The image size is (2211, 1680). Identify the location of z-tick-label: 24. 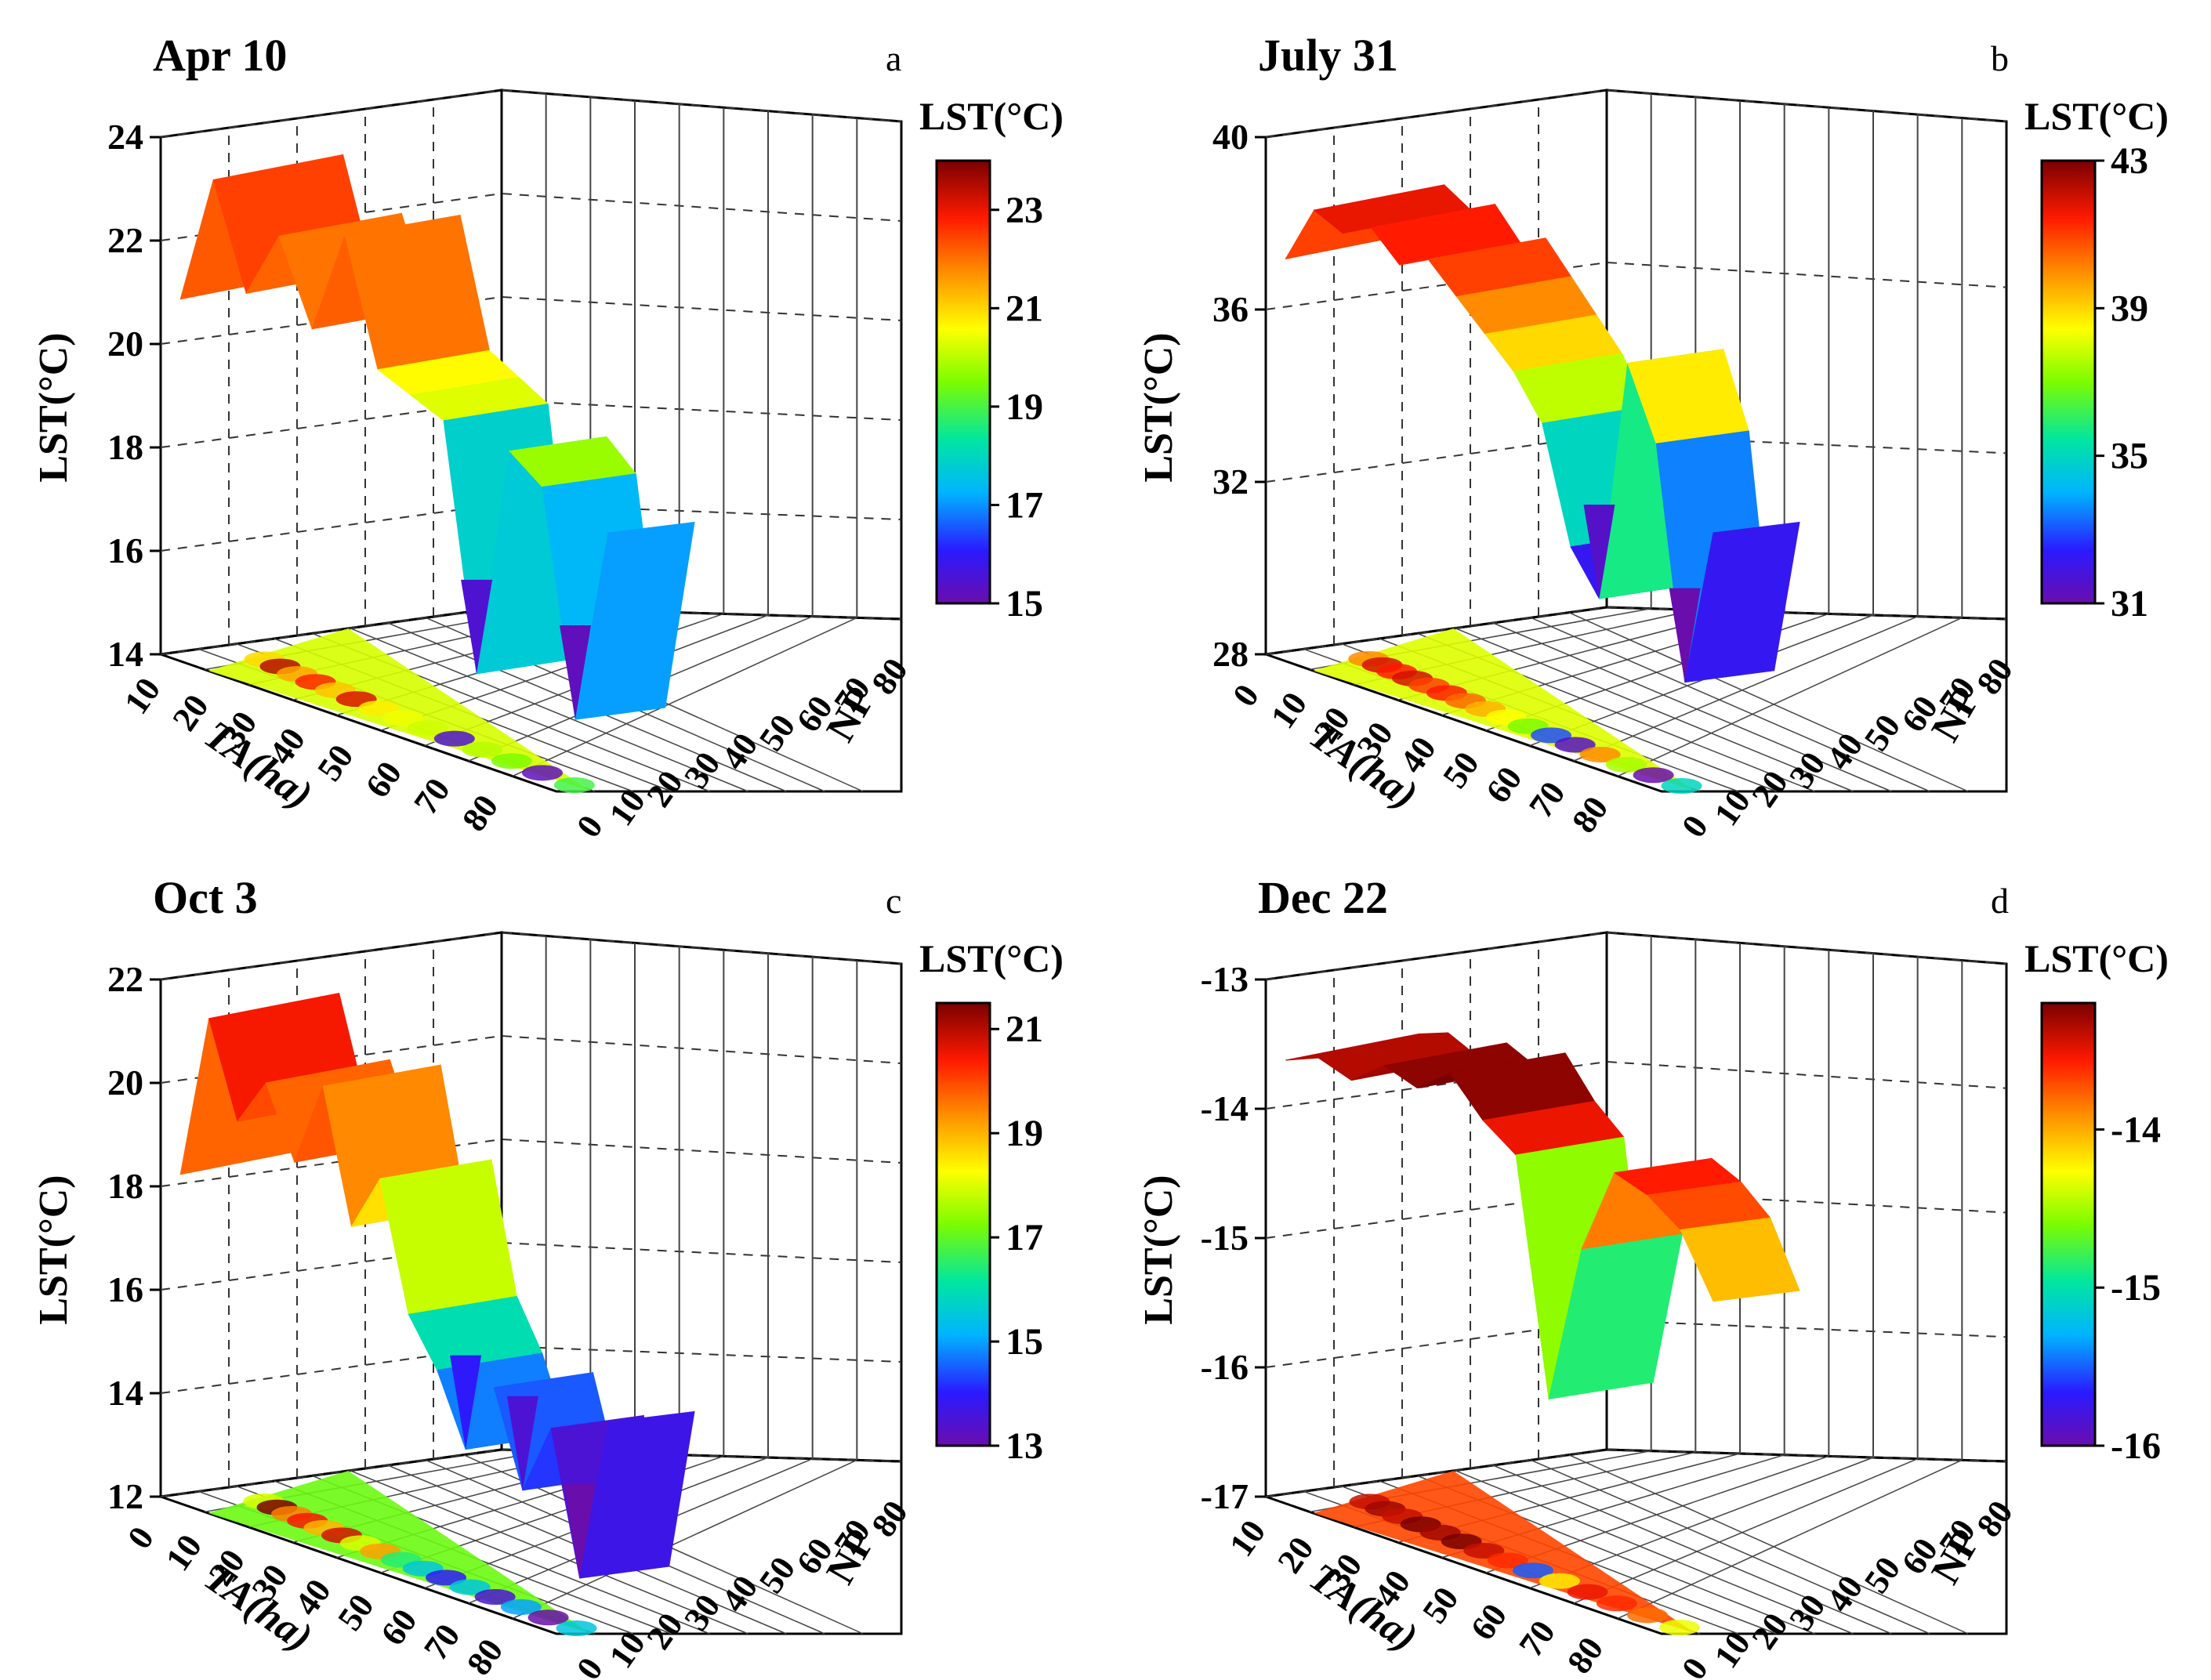
(125, 137).